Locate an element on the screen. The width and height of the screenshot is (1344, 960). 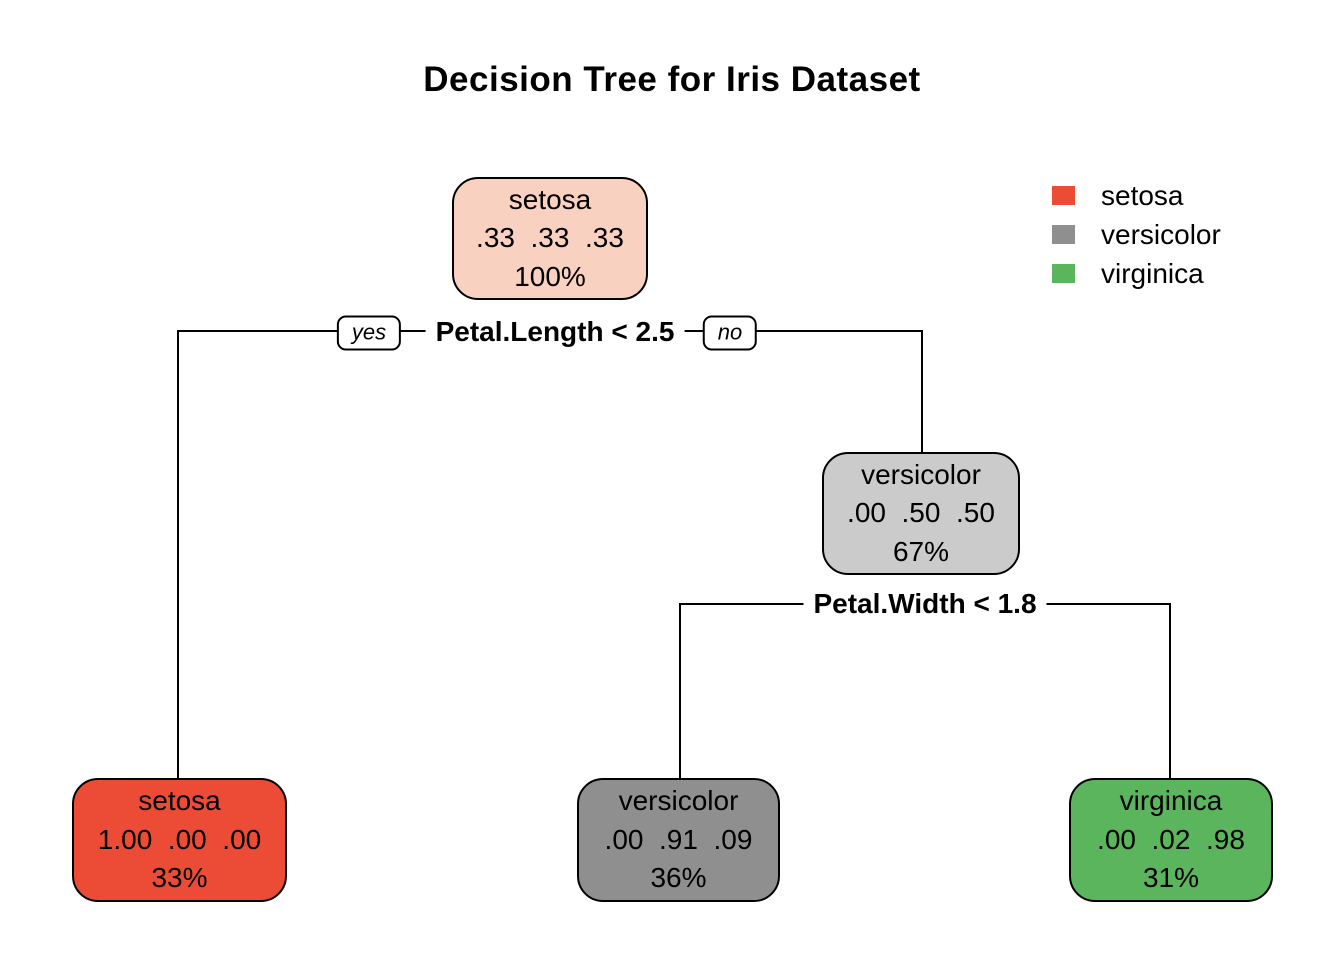
legend-swatch-virginica is located at coordinates (1063, 273).